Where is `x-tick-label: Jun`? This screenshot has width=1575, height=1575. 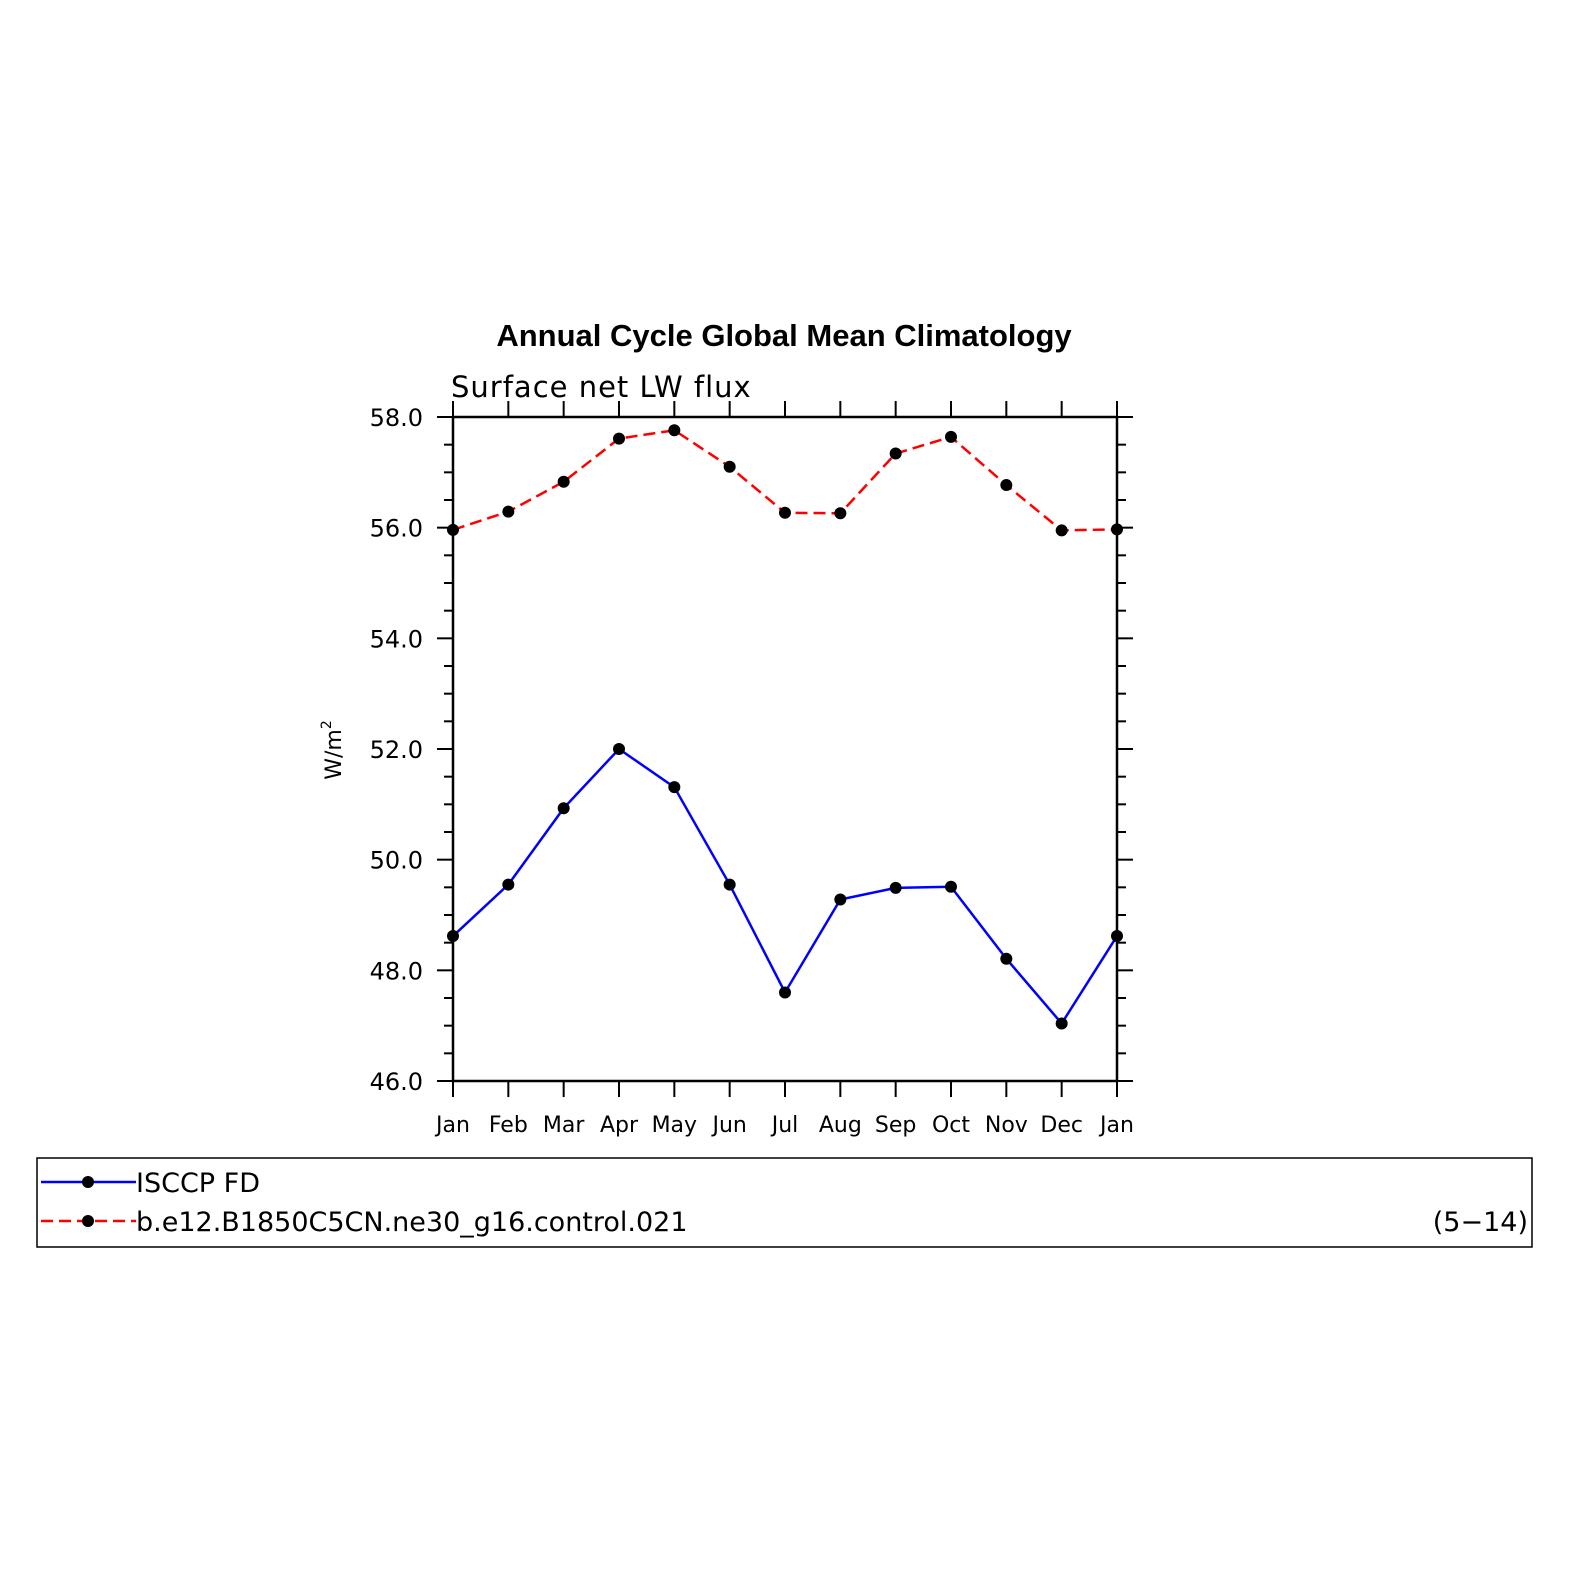 x-tick-label: Jun is located at coordinates (728, 1125).